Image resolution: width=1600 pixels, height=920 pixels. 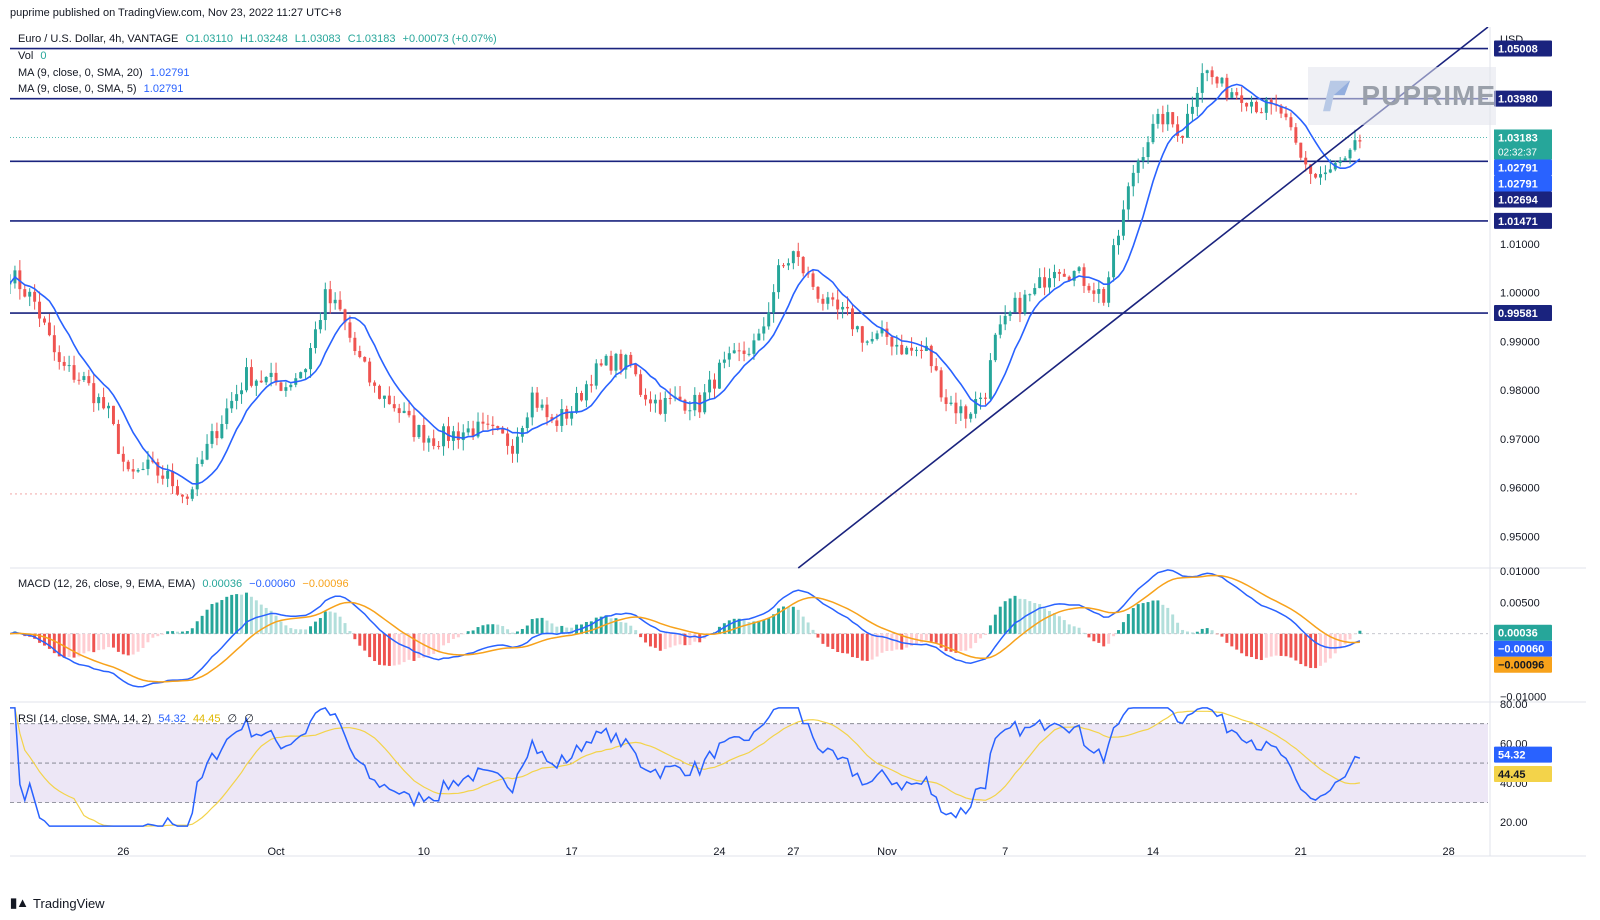 What do you see at coordinates (123, 852) in the screenshot?
I see `x-tick-label: 26` at bounding box center [123, 852].